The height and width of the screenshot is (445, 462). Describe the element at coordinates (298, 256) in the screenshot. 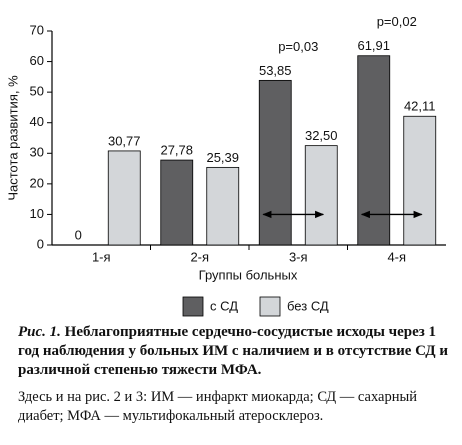

I see `x-tick-label: 3-я` at that location.